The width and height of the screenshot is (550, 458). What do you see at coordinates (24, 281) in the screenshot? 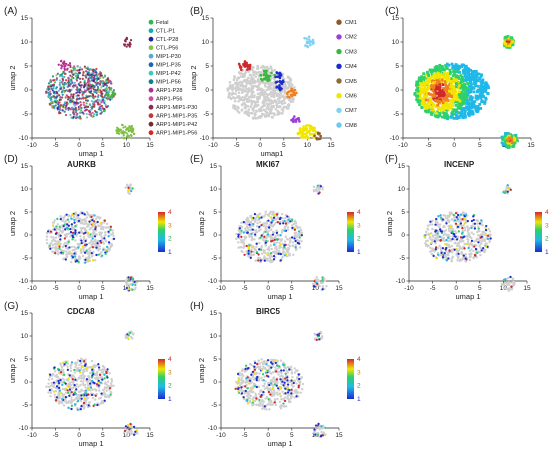
I see `y-tick-label: -10` at bounding box center [24, 281].